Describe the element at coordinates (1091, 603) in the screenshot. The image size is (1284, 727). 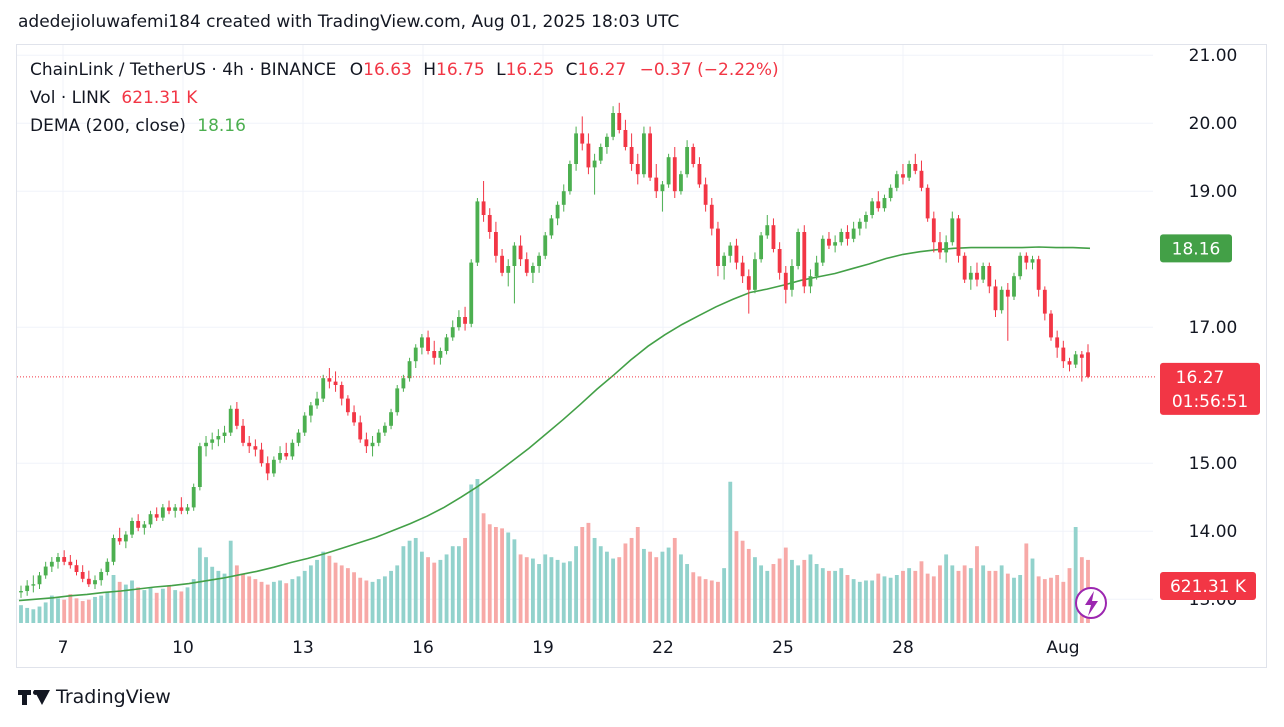
I see `lightning-icon` at that location.